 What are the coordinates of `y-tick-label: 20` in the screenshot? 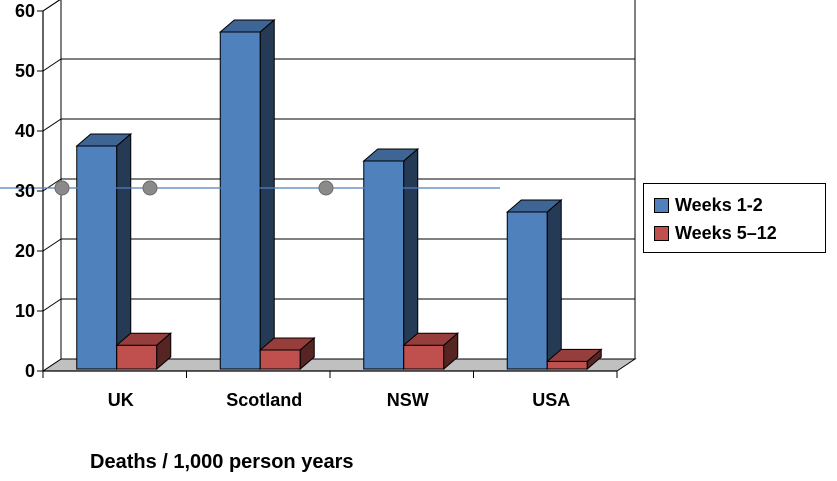 It's located at (25, 251).